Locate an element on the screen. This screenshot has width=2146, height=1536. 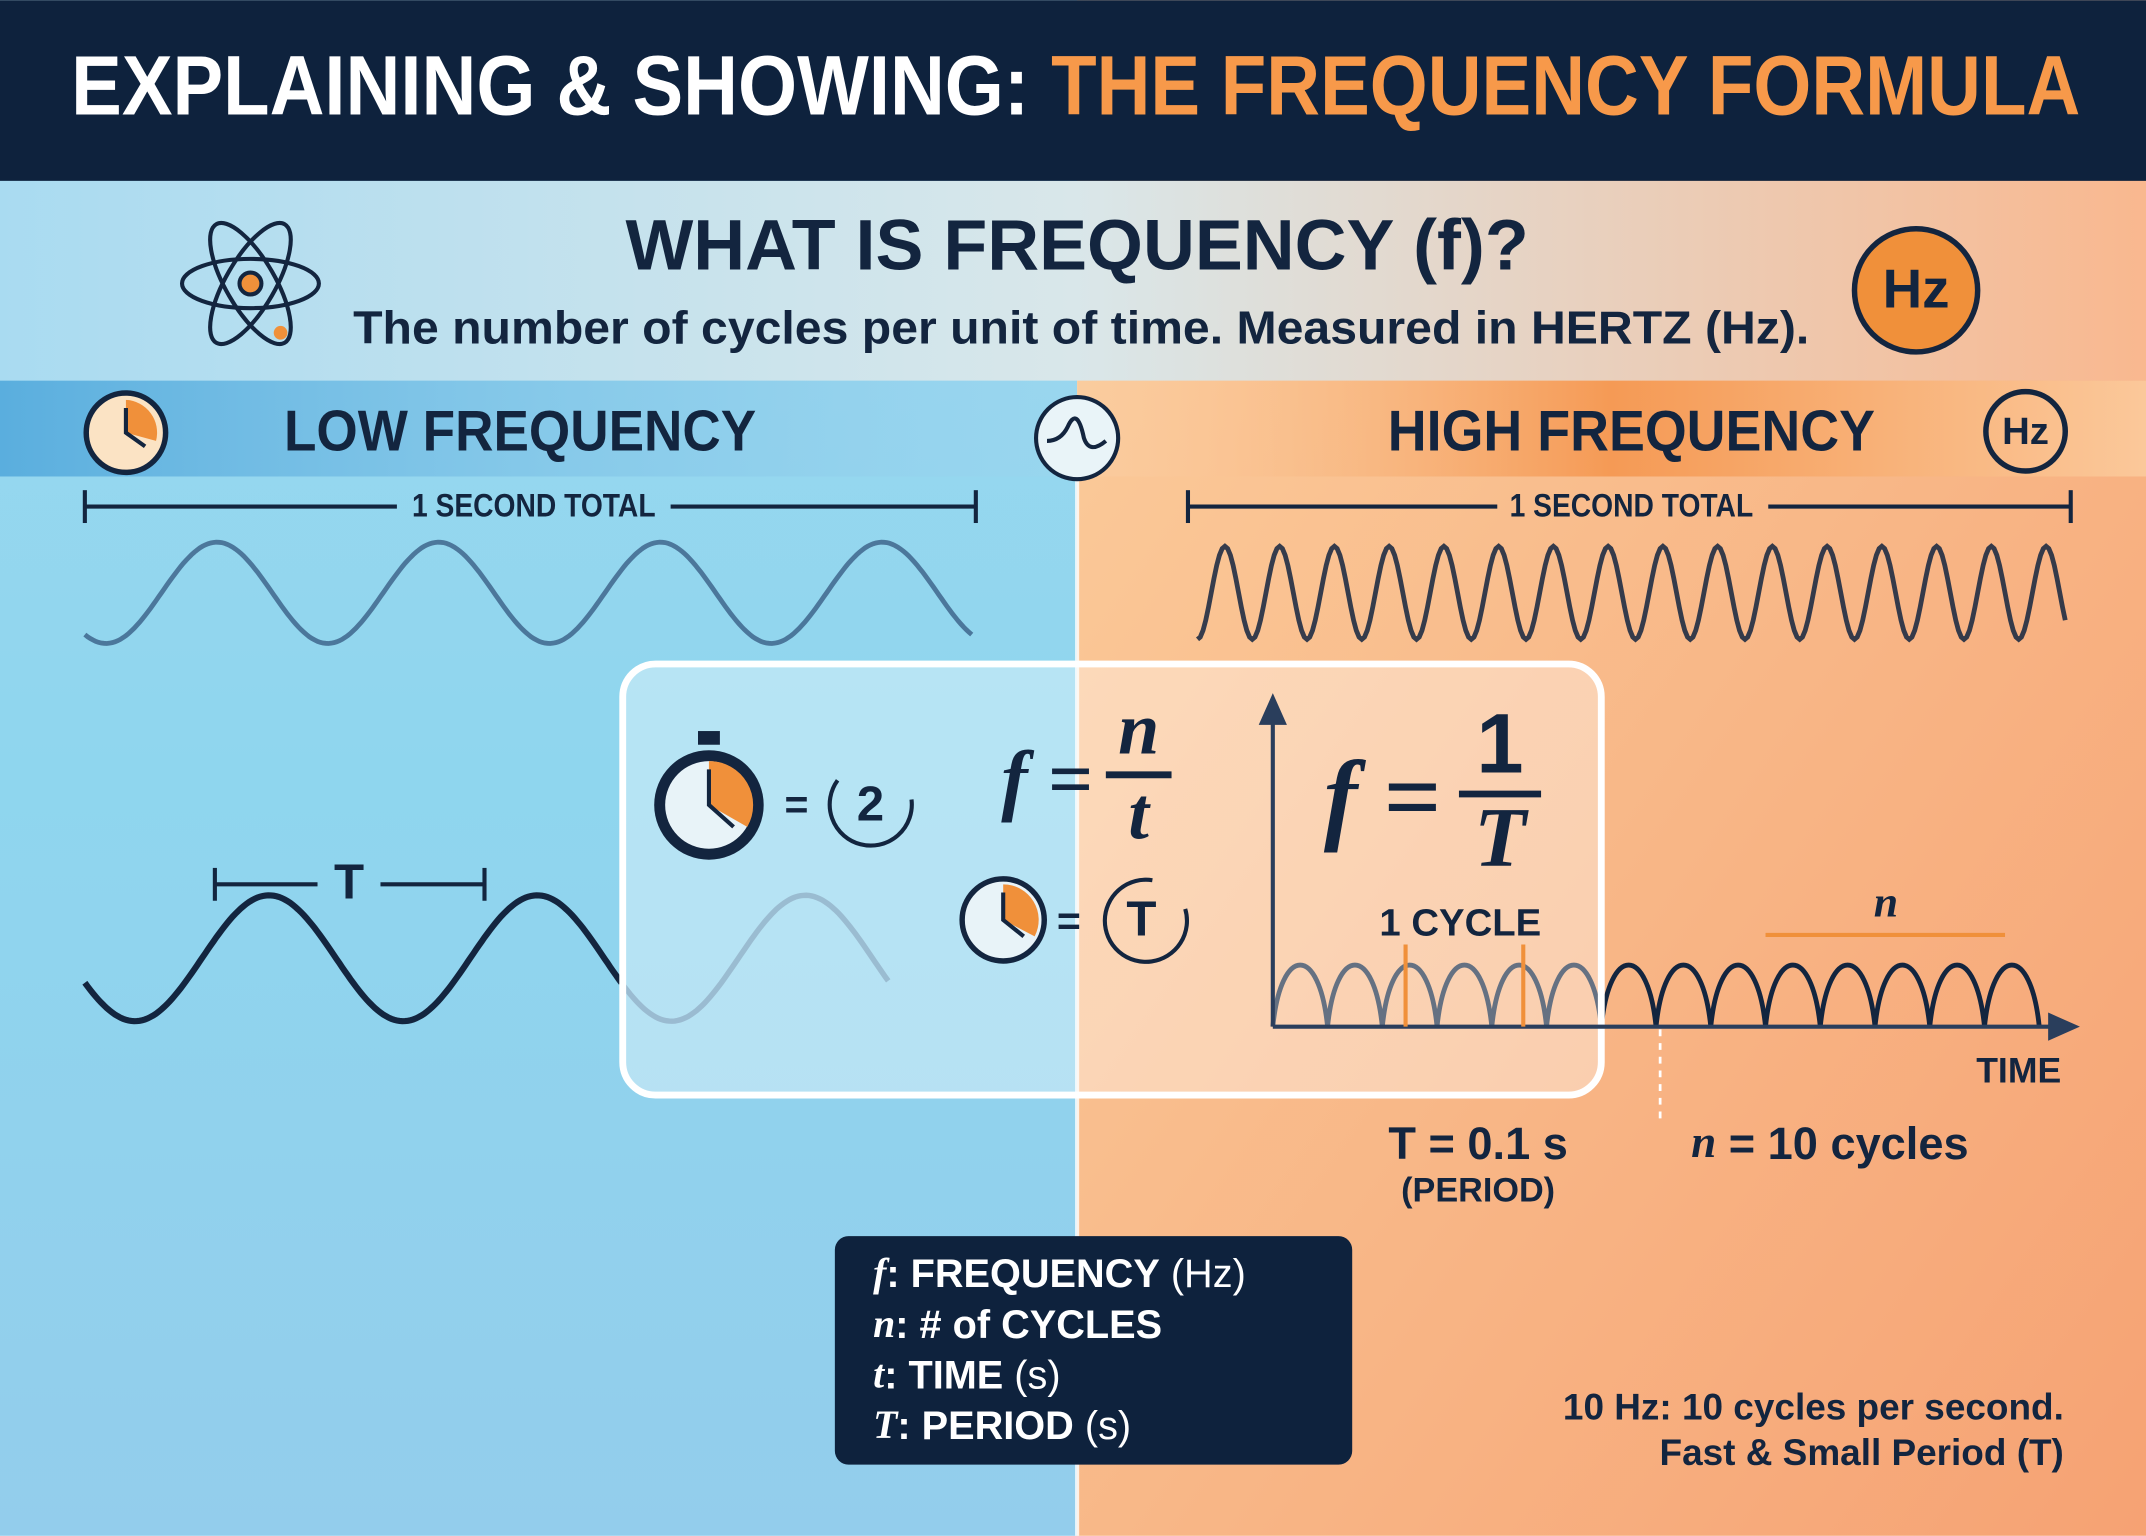
stopwatch-cycles: 2 is located at coordinates (870, 804).